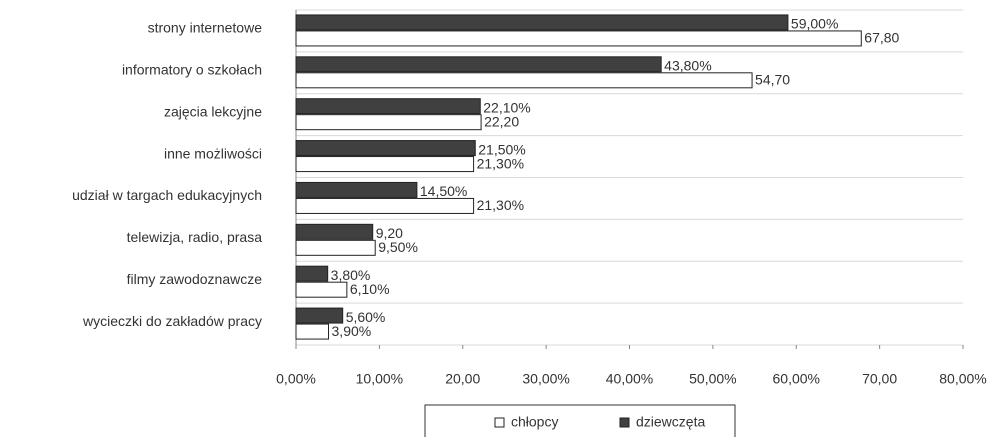 This screenshot has width=995, height=437. I want to click on y-tick-label: udział w targach edukacyjnych, so click(167, 195).